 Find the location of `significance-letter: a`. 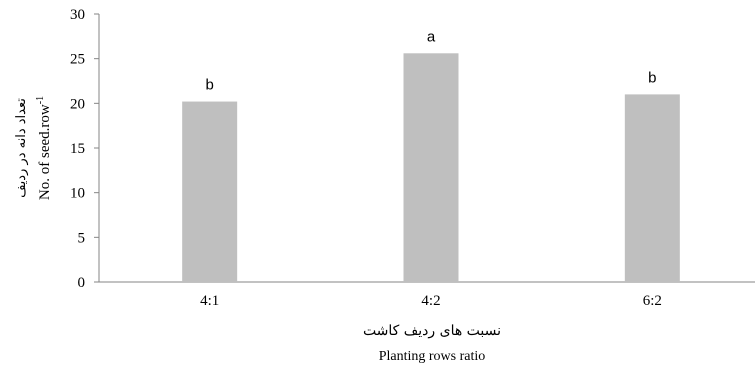

significance-letter: a is located at coordinates (431, 36).